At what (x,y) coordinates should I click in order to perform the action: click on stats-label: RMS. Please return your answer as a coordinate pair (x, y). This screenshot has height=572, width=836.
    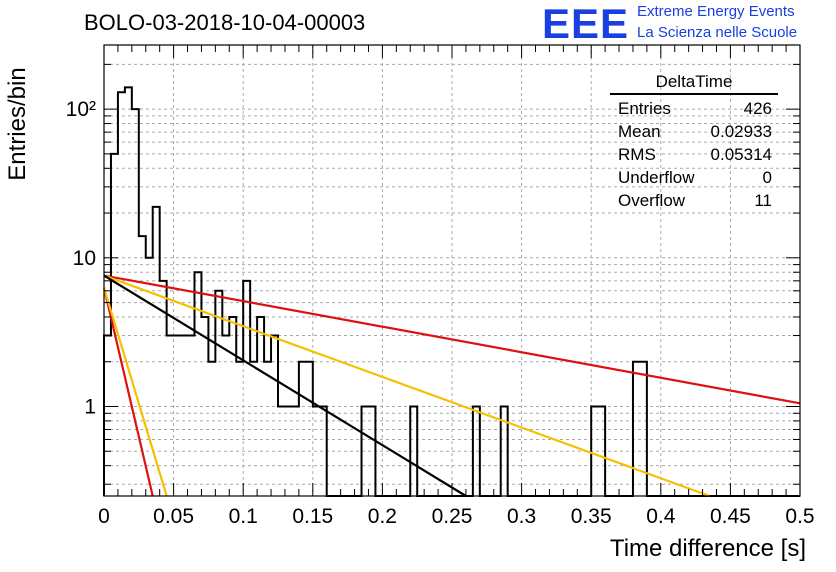
    Looking at the image, I should click on (637, 154).